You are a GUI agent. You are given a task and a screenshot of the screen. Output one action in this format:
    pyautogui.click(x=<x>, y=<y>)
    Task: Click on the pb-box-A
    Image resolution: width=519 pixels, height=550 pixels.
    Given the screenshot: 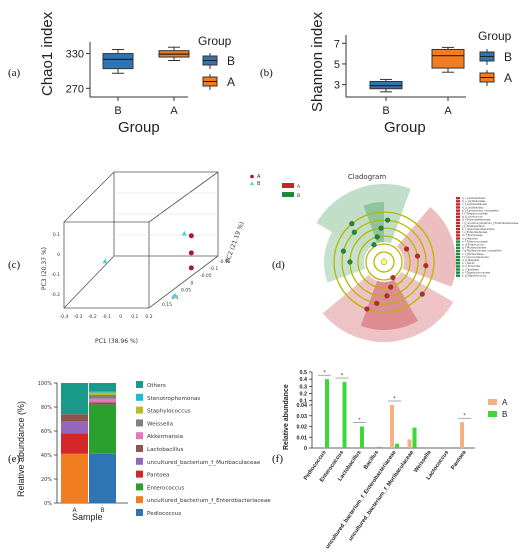 What is the action you would take?
    pyautogui.click(x=448, y=58)
    